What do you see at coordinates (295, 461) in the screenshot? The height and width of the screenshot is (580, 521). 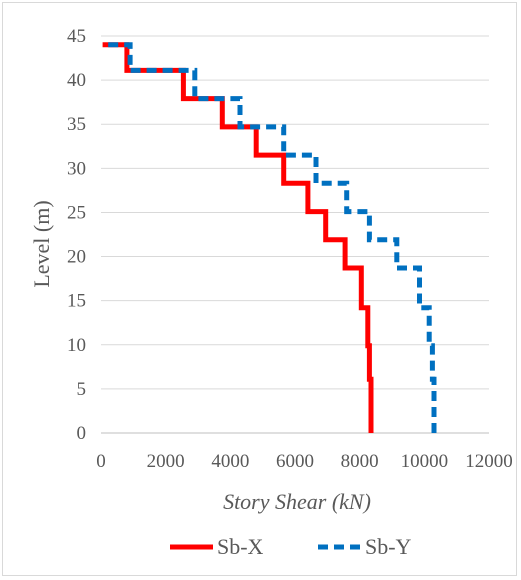 I see `x-tick-label: 6000` at bounding box center [295, 461].